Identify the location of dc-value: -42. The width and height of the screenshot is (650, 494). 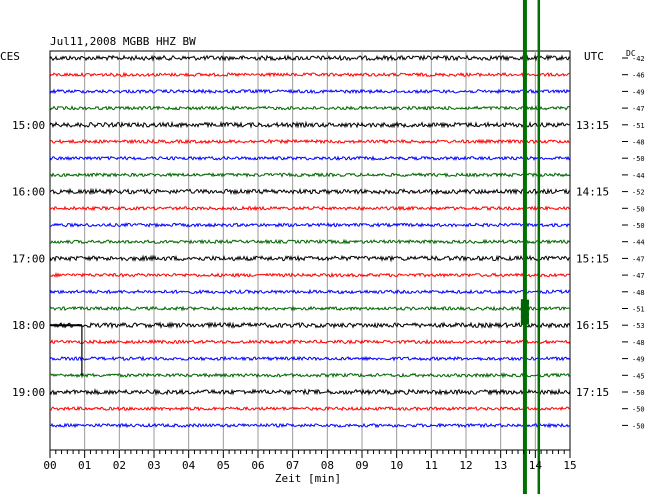
(638, 59).